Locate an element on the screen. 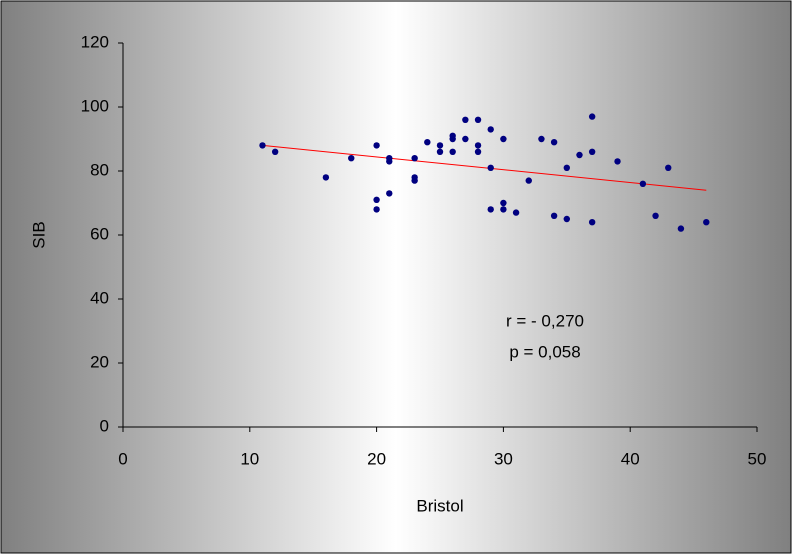 Image resolution: width=793 pixels, height=560 pixels. x-tick-label: 40 is located at coordinates (630, 458).